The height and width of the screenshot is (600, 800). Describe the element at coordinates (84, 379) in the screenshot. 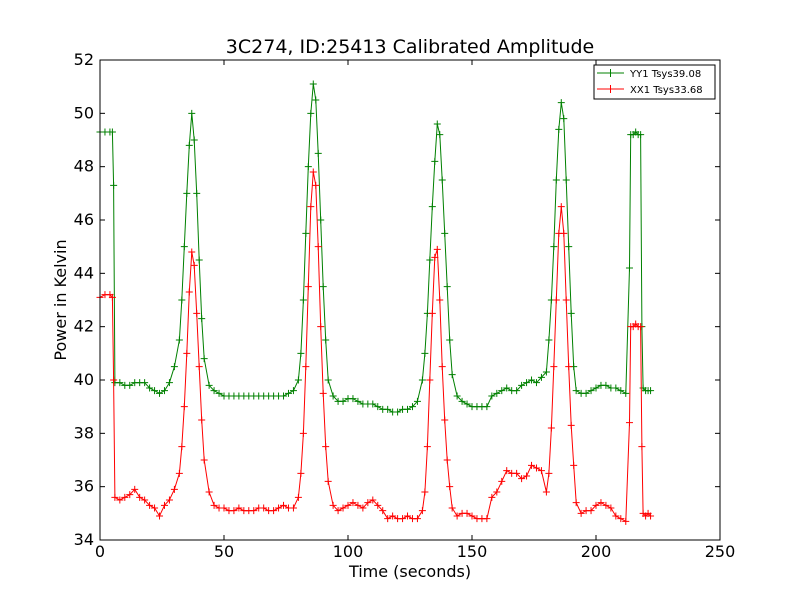

I see `y-tick-label: 40` at that location.